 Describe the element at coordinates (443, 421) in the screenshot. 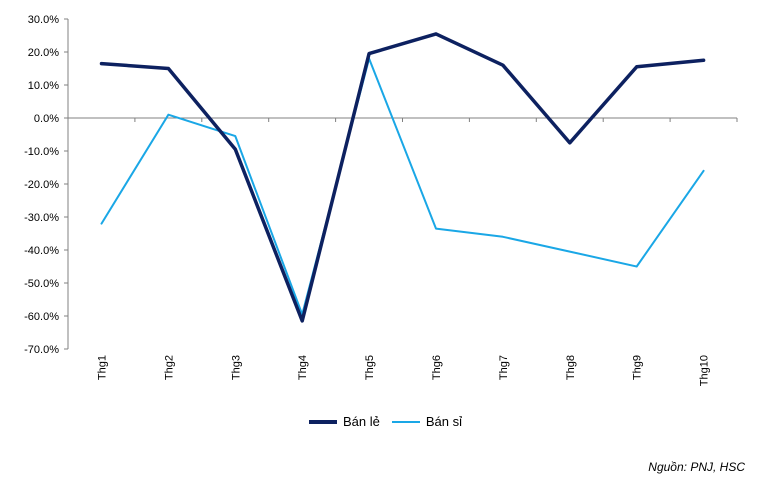

I see `legend-label-wholesale: Bán sỉ` at that location.